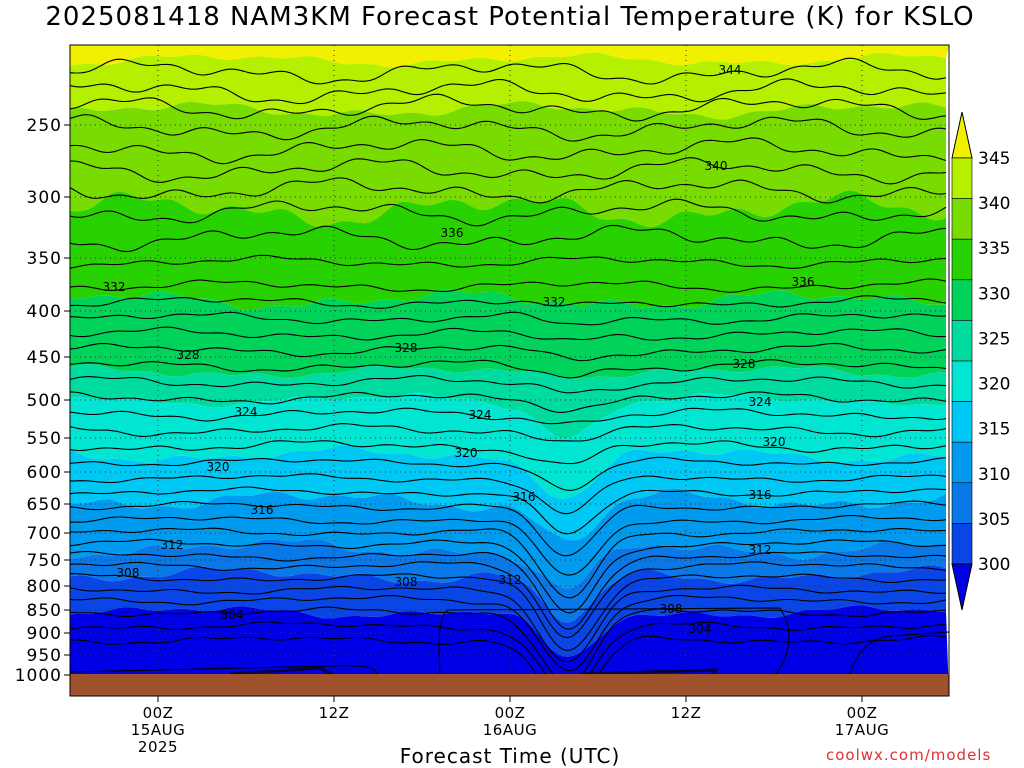 The width and height of the screenshot is (1024, 768). Describe the element at coordinates (994, 430) in the screenshot. I see `colorbar-label: 315` at that location.